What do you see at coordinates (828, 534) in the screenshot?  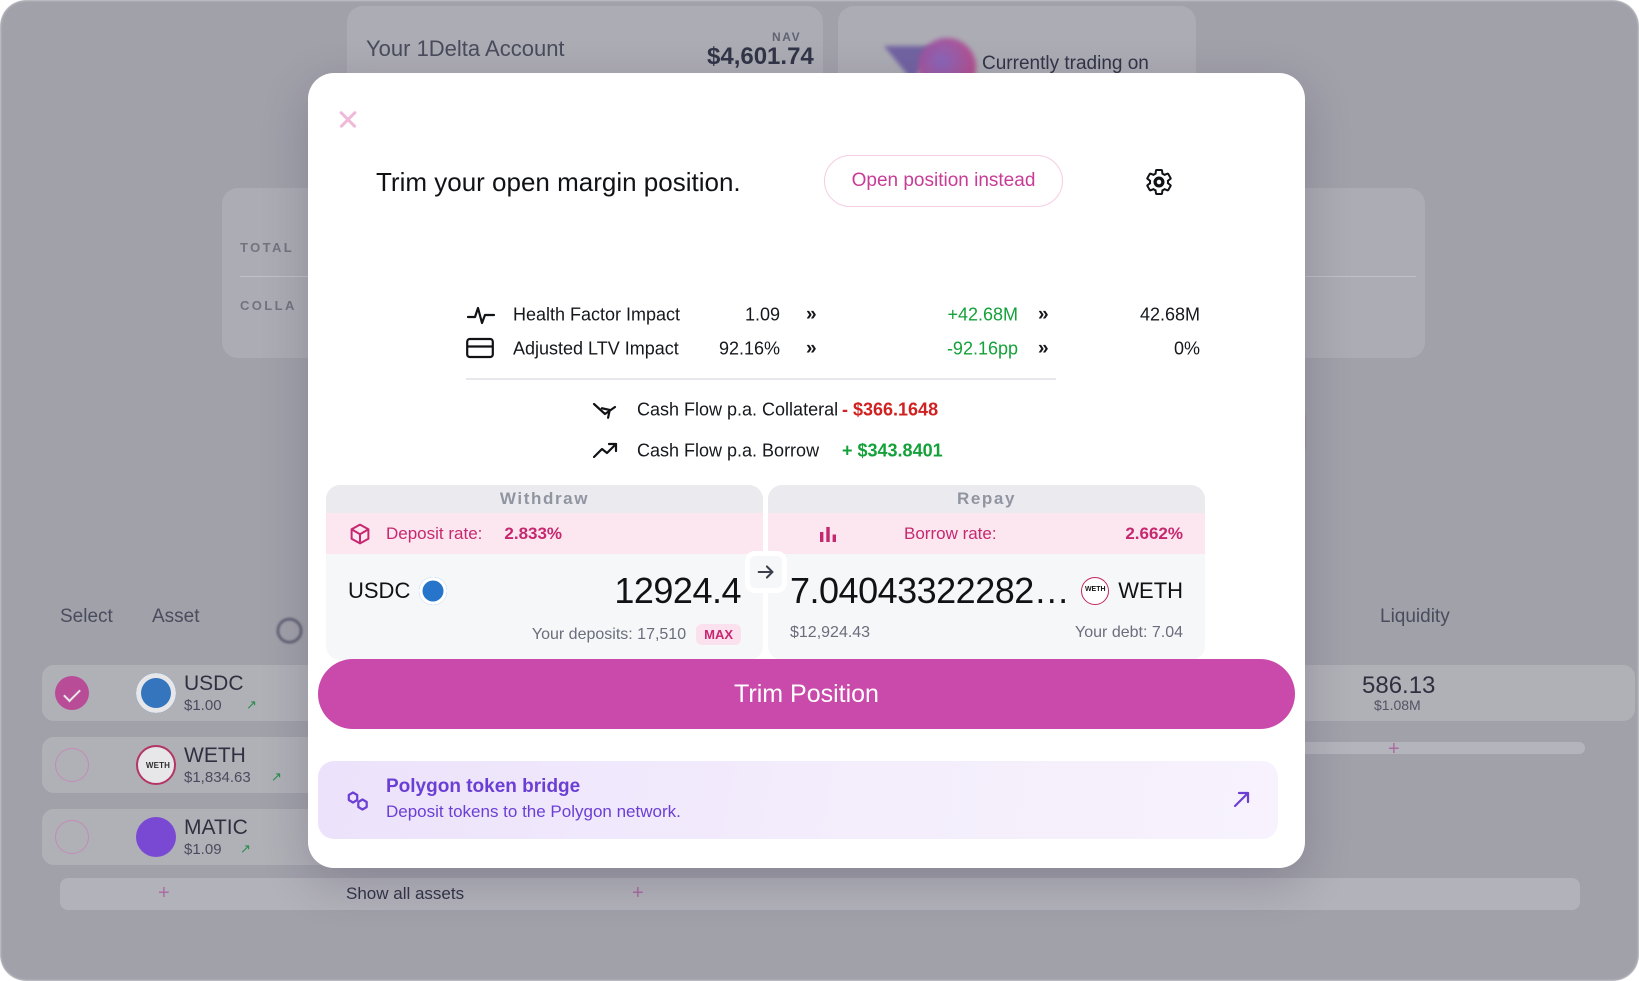 I see `bars-icon` at bounding box center [828, 534].